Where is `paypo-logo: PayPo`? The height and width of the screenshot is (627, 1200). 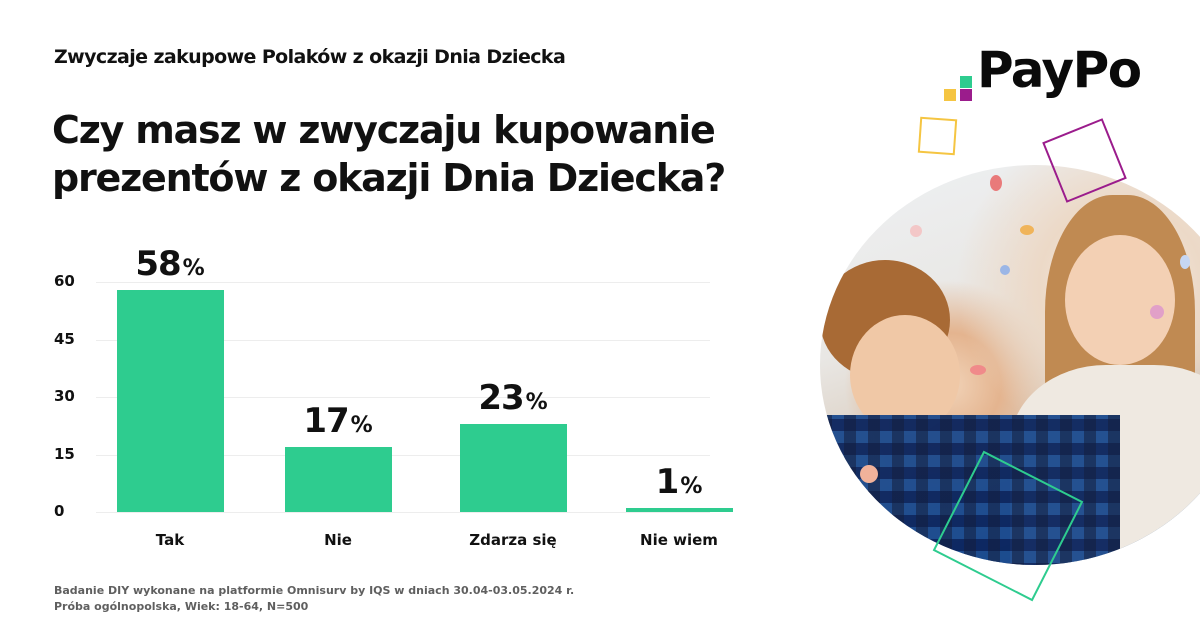 paypo-logo: PayPo is located at coordinates (1043, 70).